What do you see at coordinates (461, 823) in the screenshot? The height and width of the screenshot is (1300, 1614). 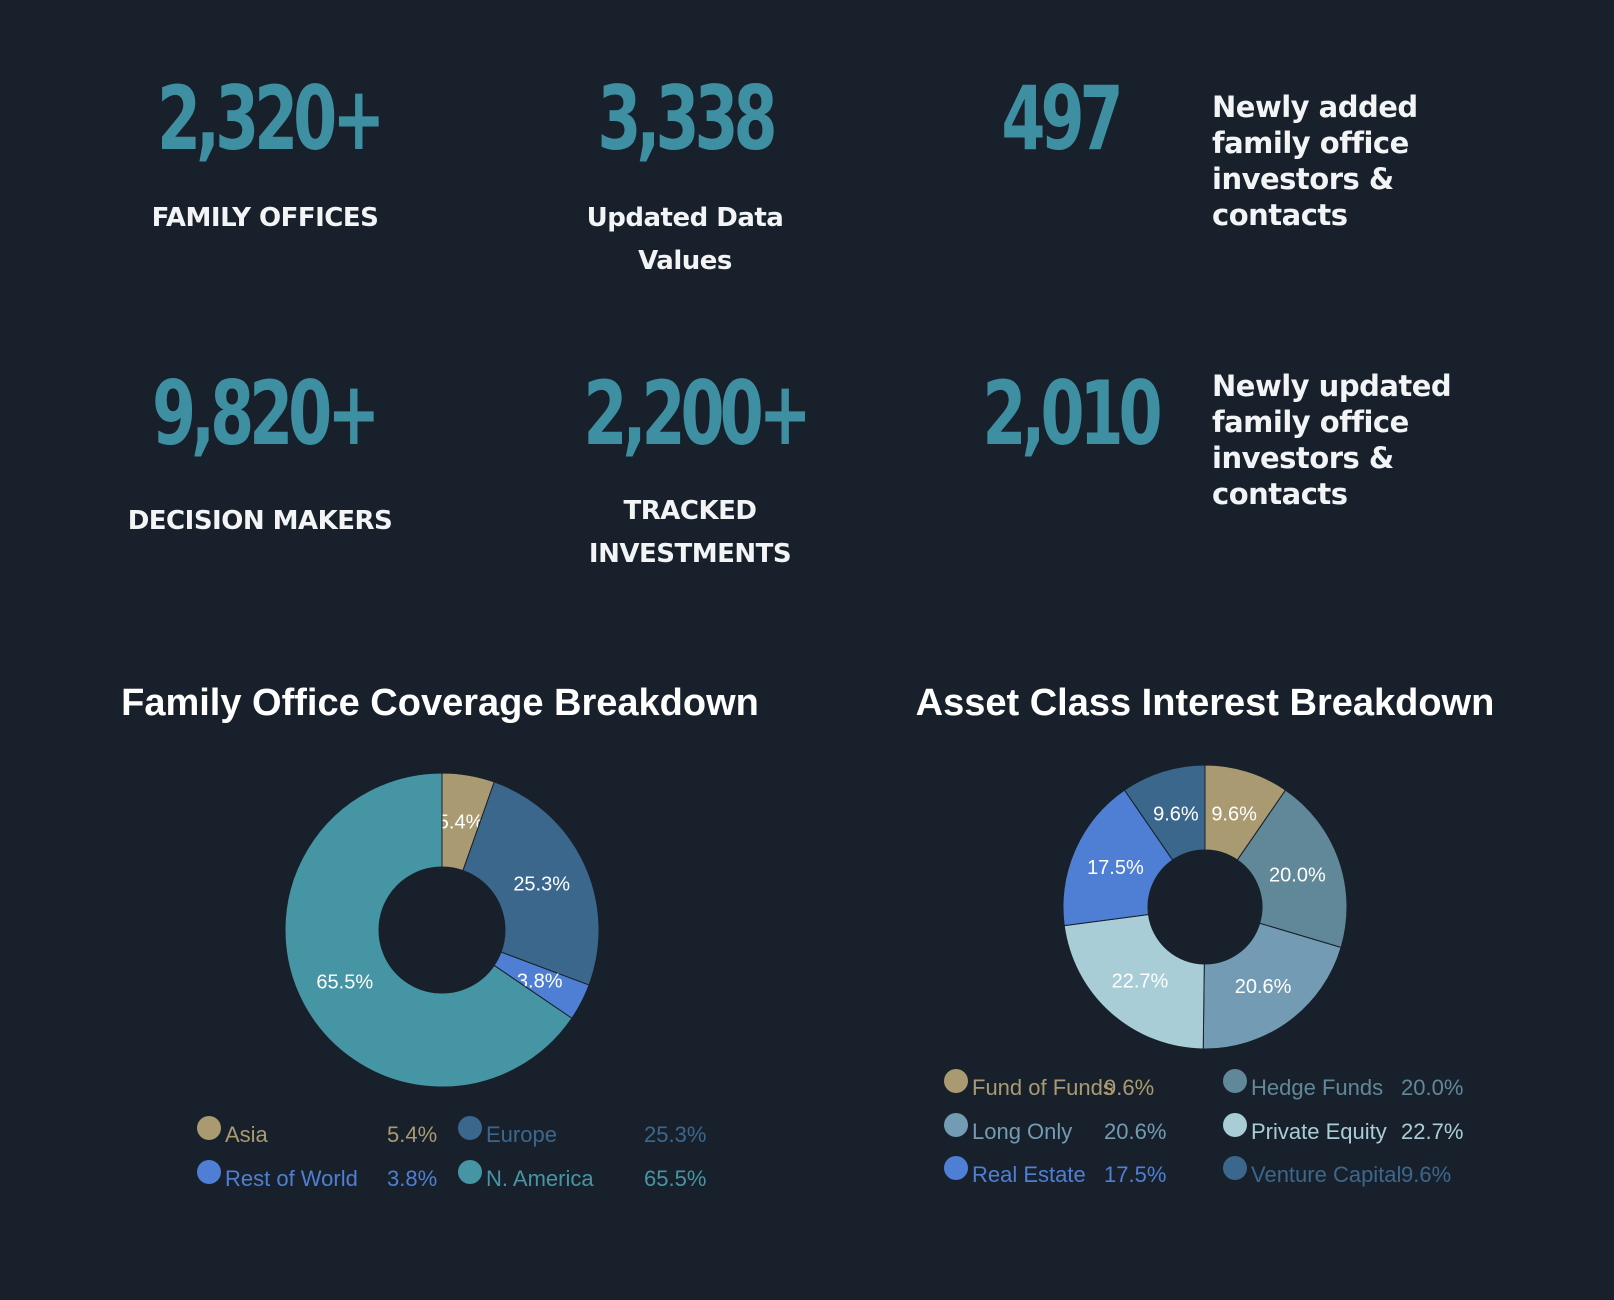 I see `coverage-slice-label-asia: 5.4%` at bounding box center [461, 823].